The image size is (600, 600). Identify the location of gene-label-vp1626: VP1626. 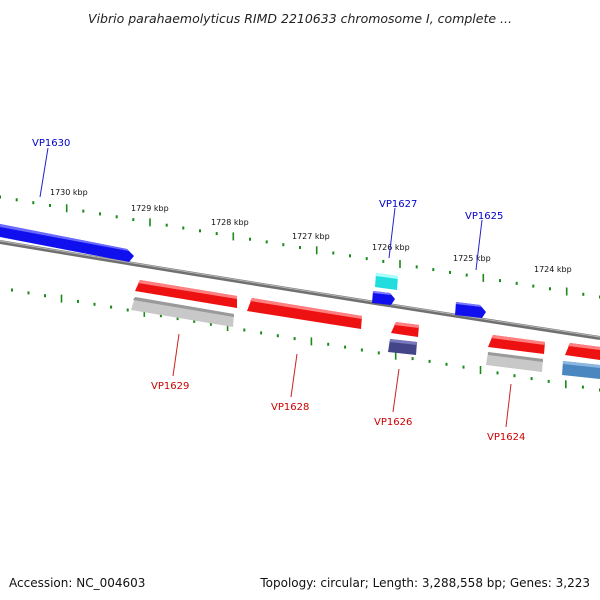
(393, 422).